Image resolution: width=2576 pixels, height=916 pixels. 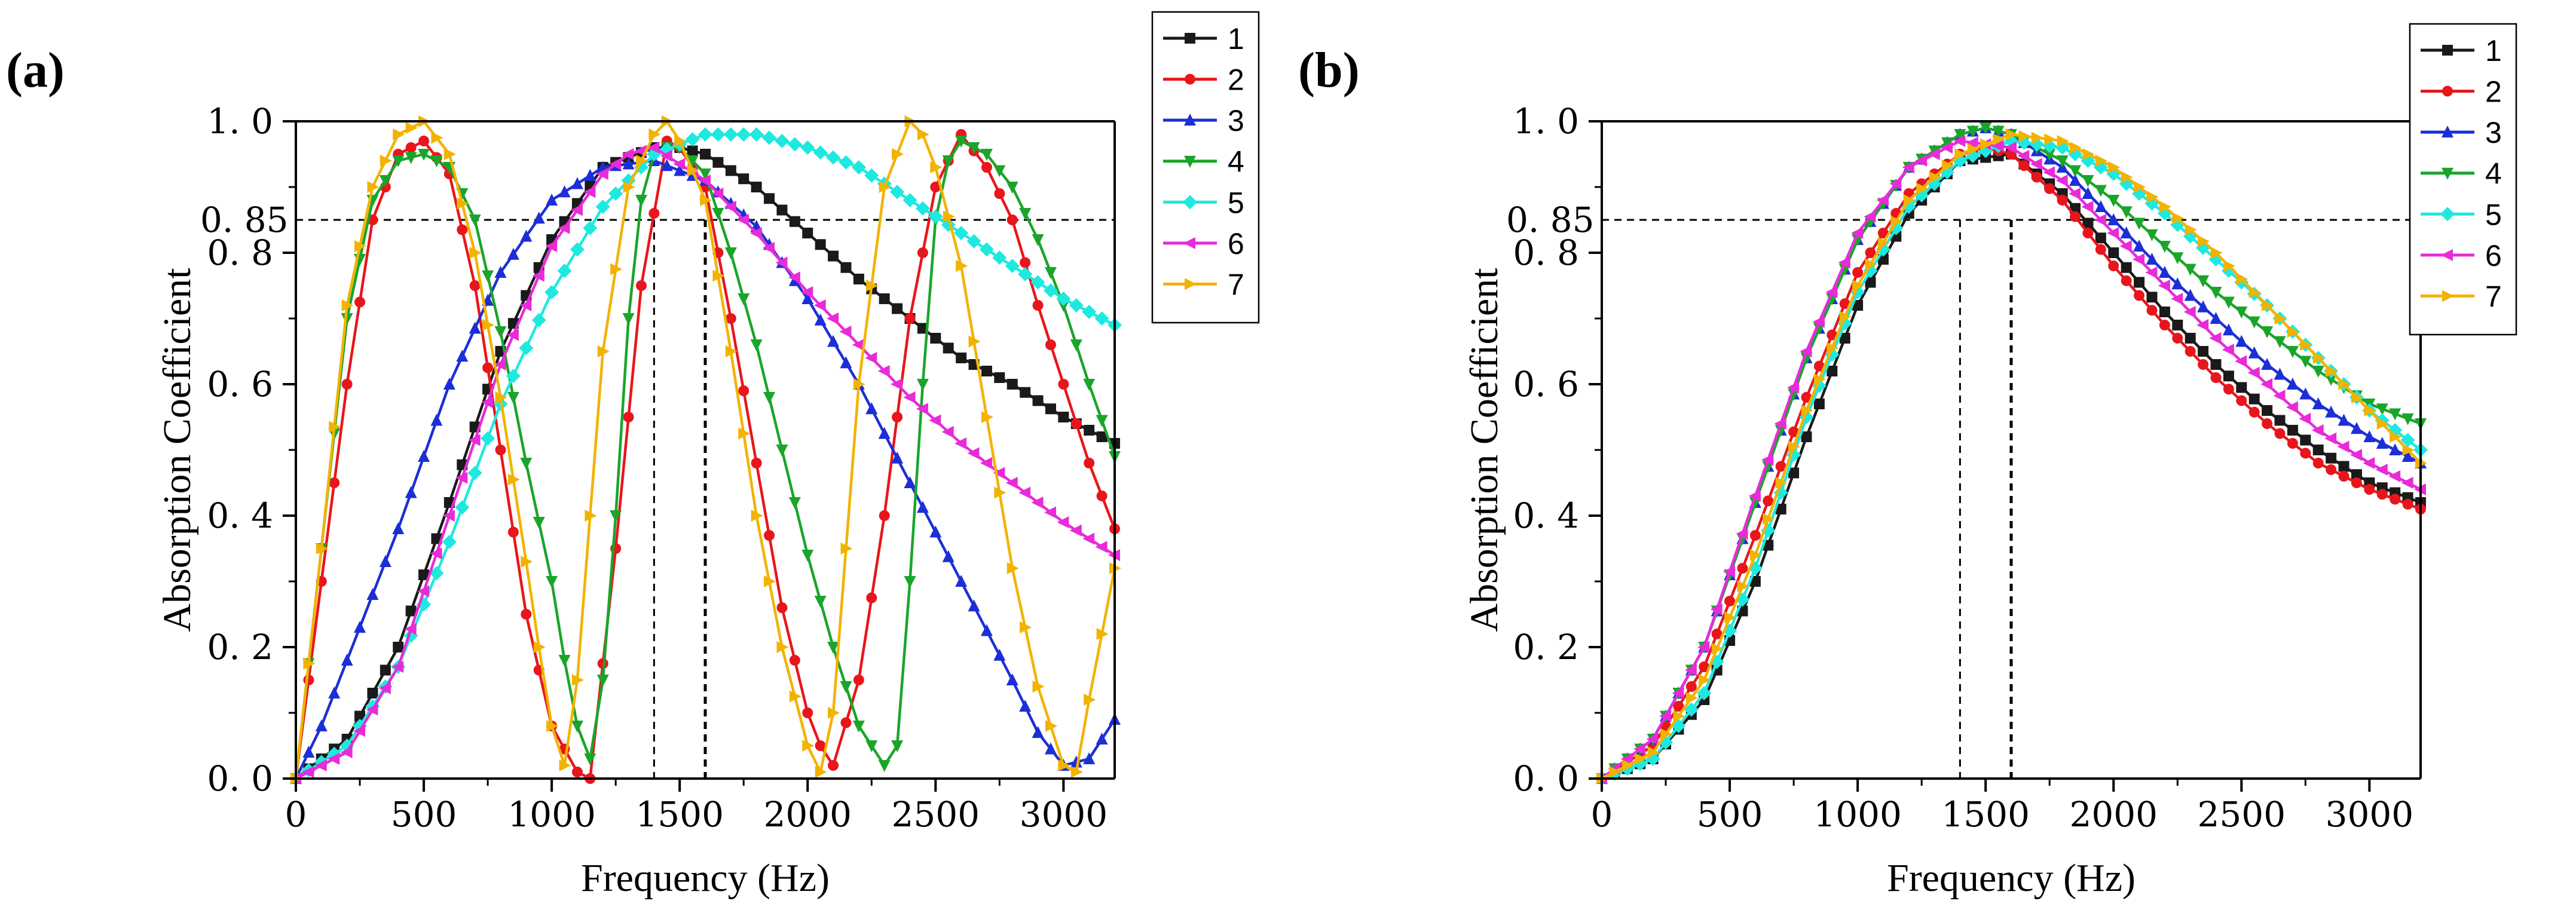 I want to click on legend-label-1: 1, so click(x=1236, y=39).